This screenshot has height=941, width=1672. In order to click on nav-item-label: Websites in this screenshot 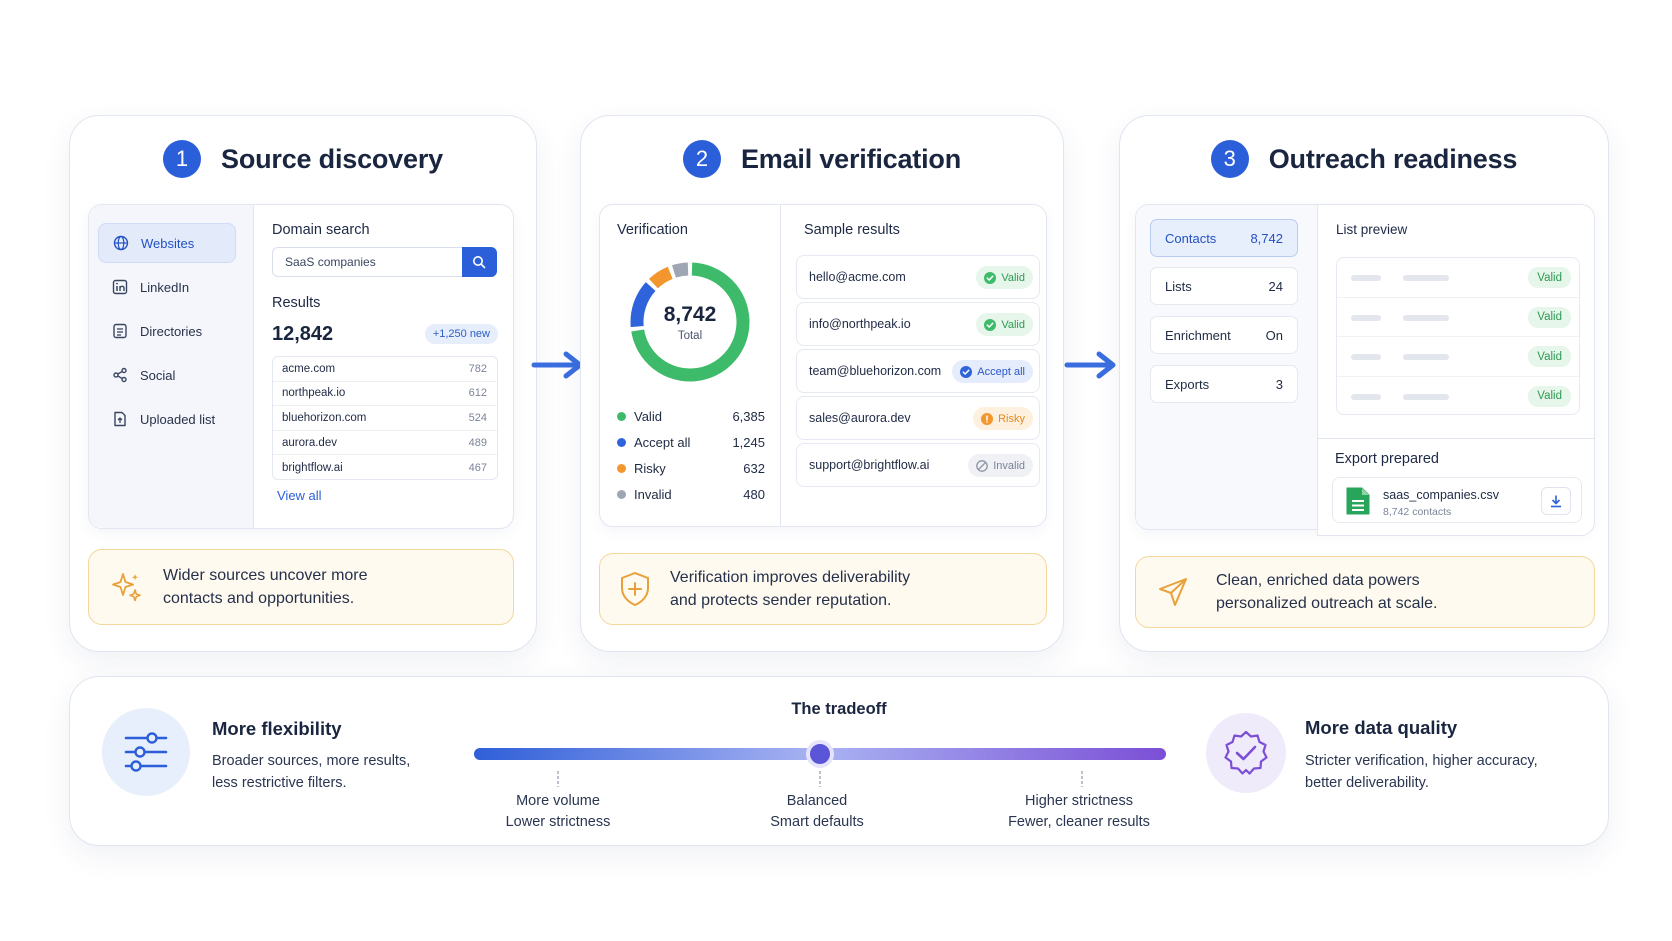, I will do `click(168, 243)`.